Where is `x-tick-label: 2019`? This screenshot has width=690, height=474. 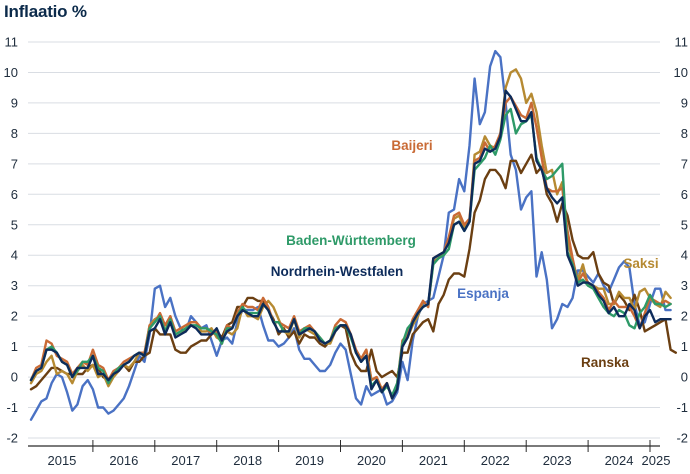
x-tick-label: 2019 is located at coordinates (309, 460).